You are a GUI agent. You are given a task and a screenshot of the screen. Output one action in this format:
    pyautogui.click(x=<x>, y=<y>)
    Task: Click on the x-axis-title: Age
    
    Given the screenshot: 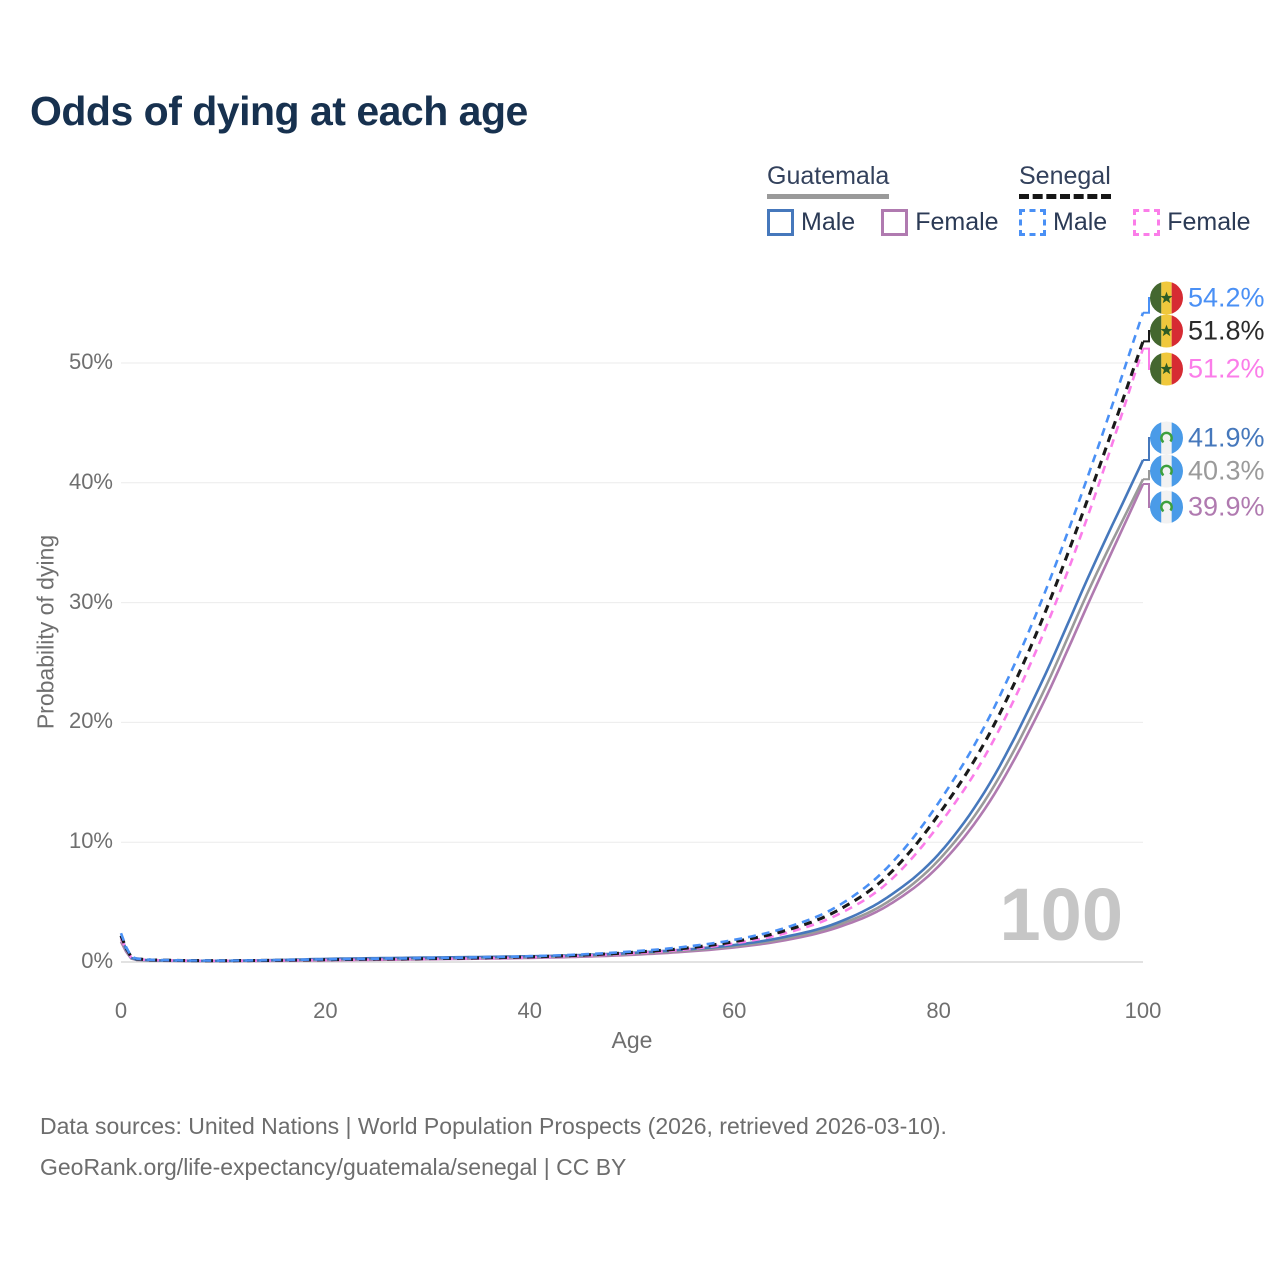 What is the action you would take?
    pyautogui.click(x=632, y=1040)
    